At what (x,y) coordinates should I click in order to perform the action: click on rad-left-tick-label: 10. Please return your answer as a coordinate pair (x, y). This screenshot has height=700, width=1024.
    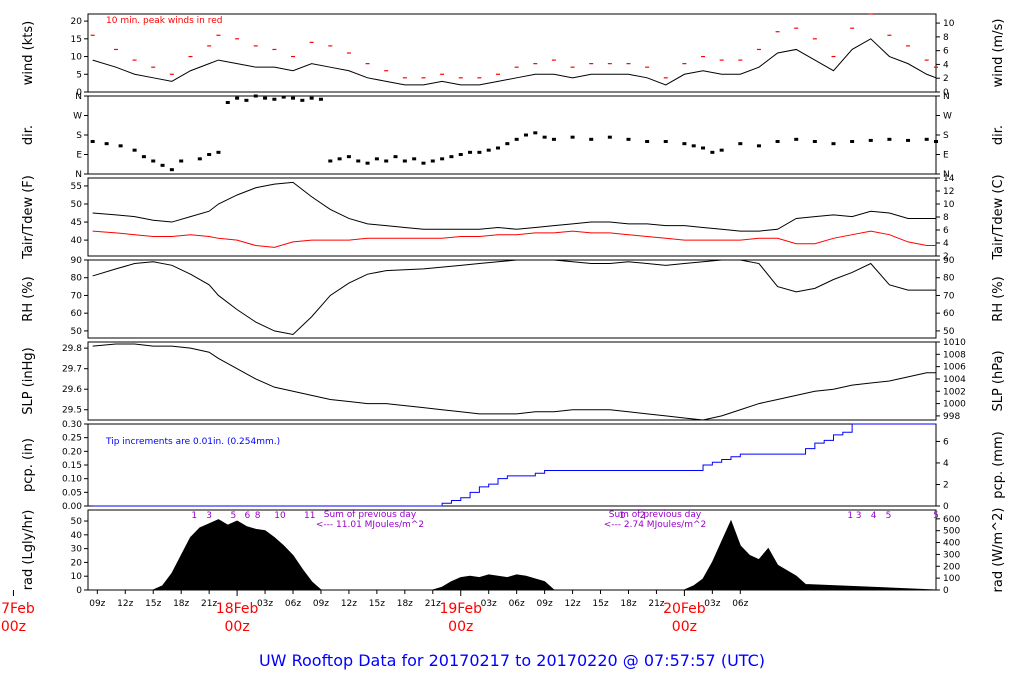
    Looking at the image, I should click on (77, 577).